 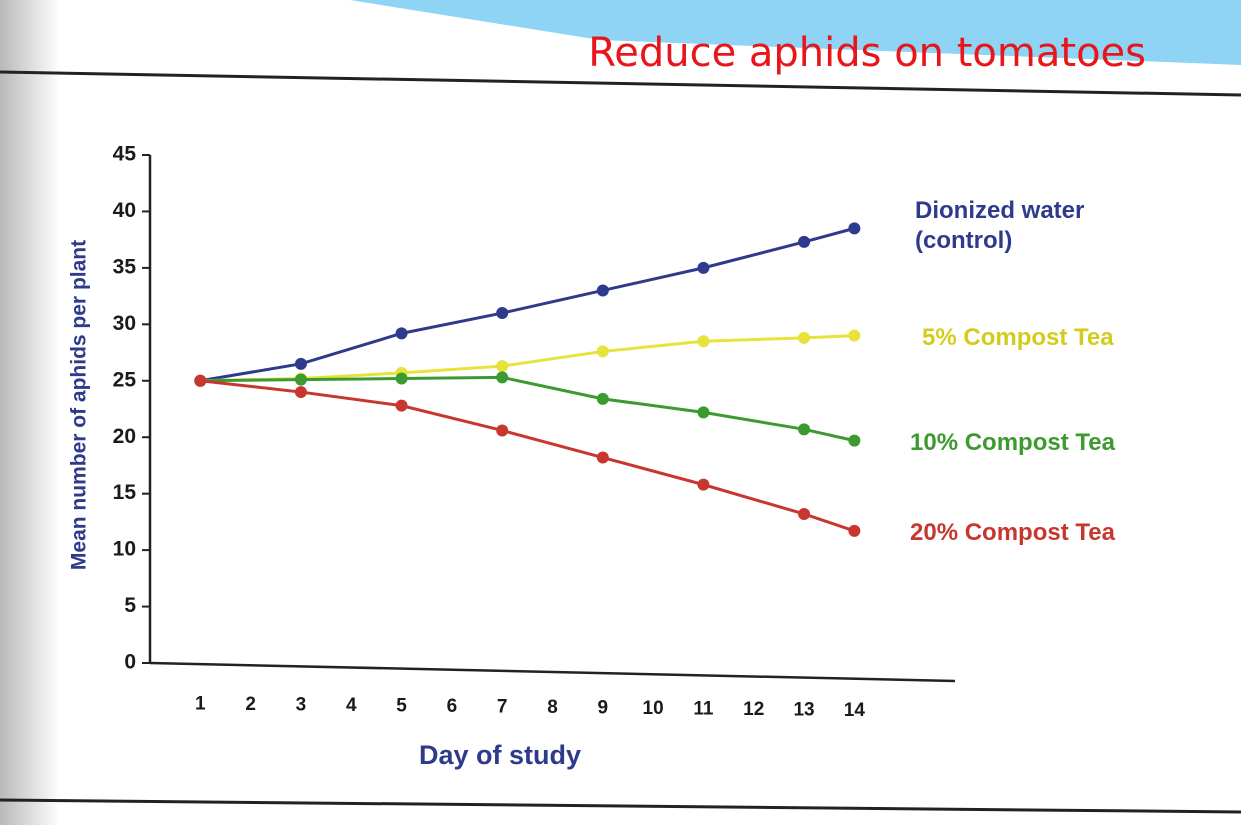 I want to click on rule-bottom, so click(x=620, y=806).